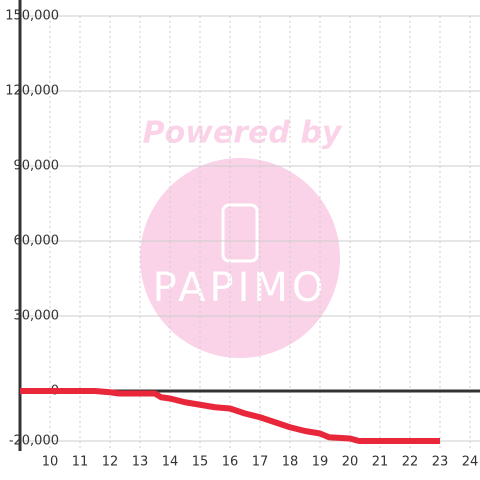 The height and width of the screenshot is (480, 480). I want to click on x-tick-label: 20, so click(350, 462).